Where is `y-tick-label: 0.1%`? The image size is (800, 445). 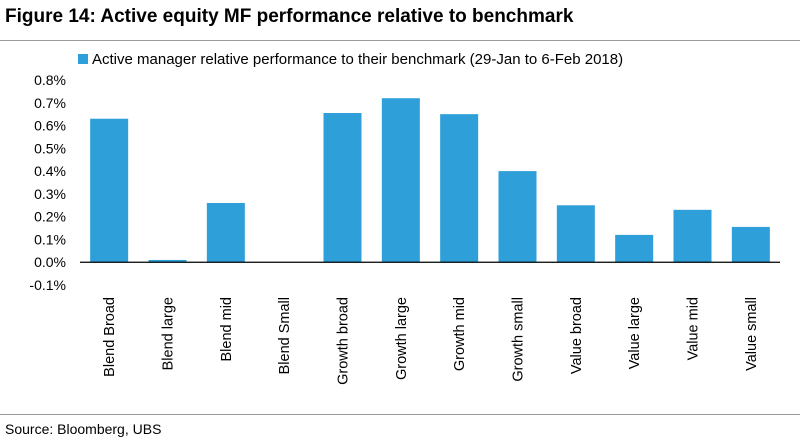 y-tick-label: 0.1% is located at coordinates (50, 239).